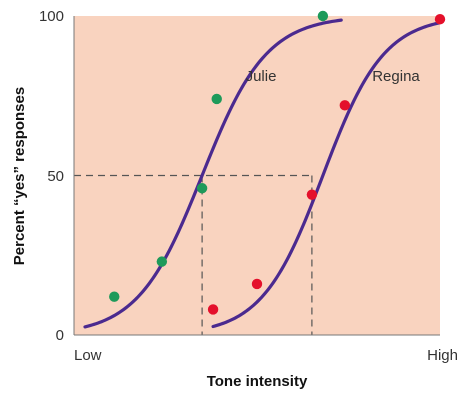 This screenshot has height=394, width=462. I want to click on y-axis-title: Percent “yes” responses, so click(19, 176).